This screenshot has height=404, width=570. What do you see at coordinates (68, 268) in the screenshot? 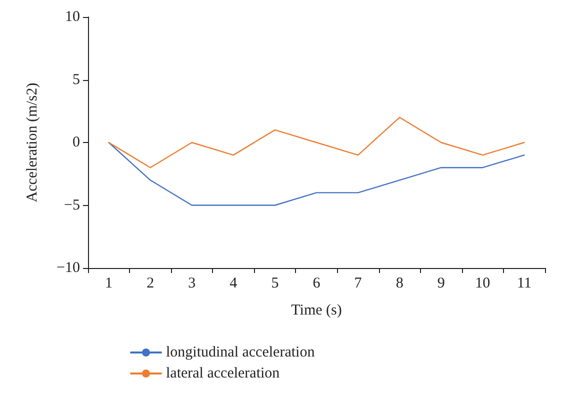
I see `y-tick-label: −10` at bounding box center [68, 268].